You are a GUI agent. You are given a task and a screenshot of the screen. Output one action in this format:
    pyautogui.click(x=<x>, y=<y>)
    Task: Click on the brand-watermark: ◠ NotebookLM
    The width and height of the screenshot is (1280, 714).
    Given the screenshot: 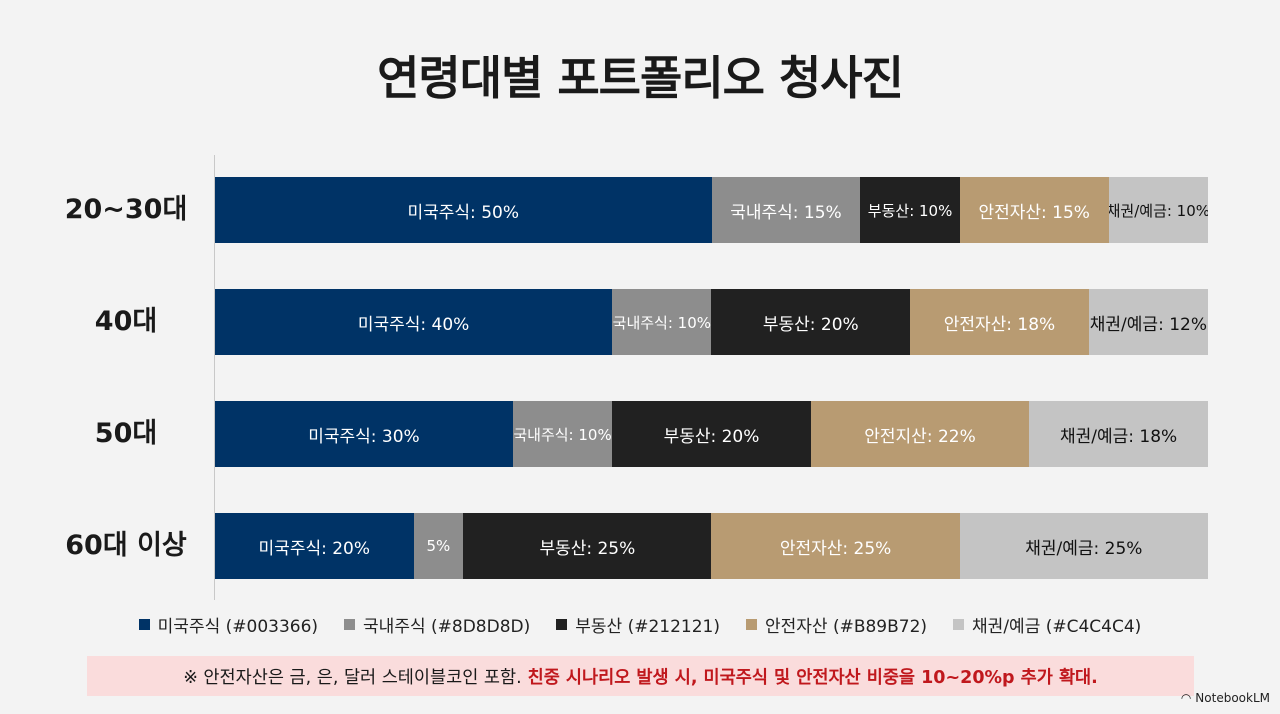 What is the action you would take?
    pyautogui.click(x=1225, y=698)
    